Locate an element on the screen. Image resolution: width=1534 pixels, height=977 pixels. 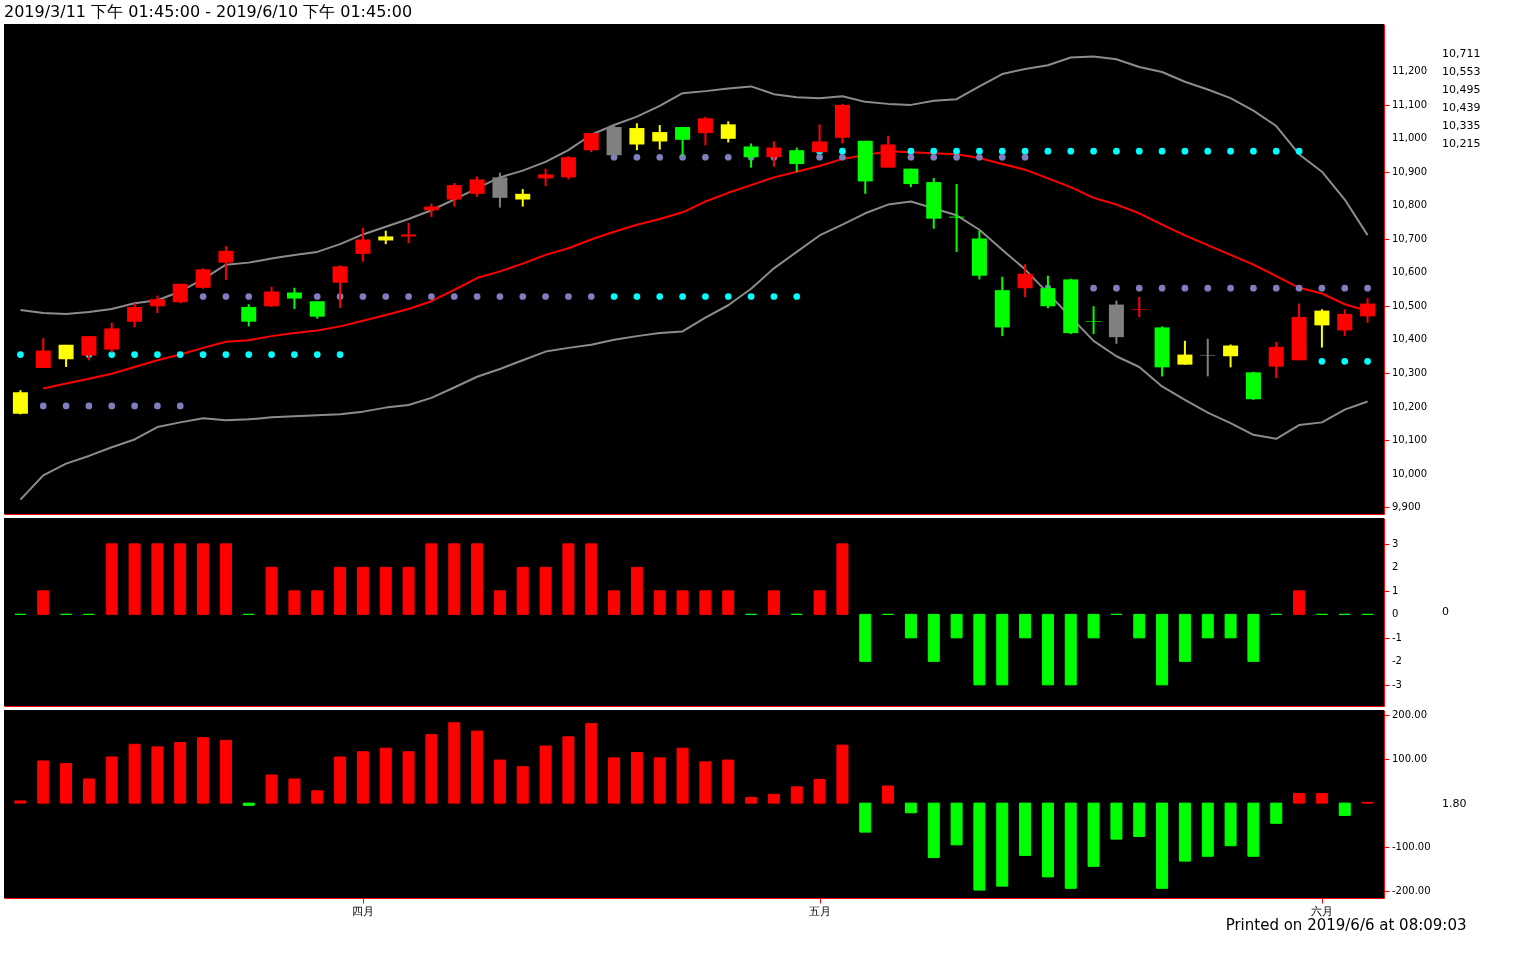
x-tick-label: 五月 is located at coordinates (820, 911).